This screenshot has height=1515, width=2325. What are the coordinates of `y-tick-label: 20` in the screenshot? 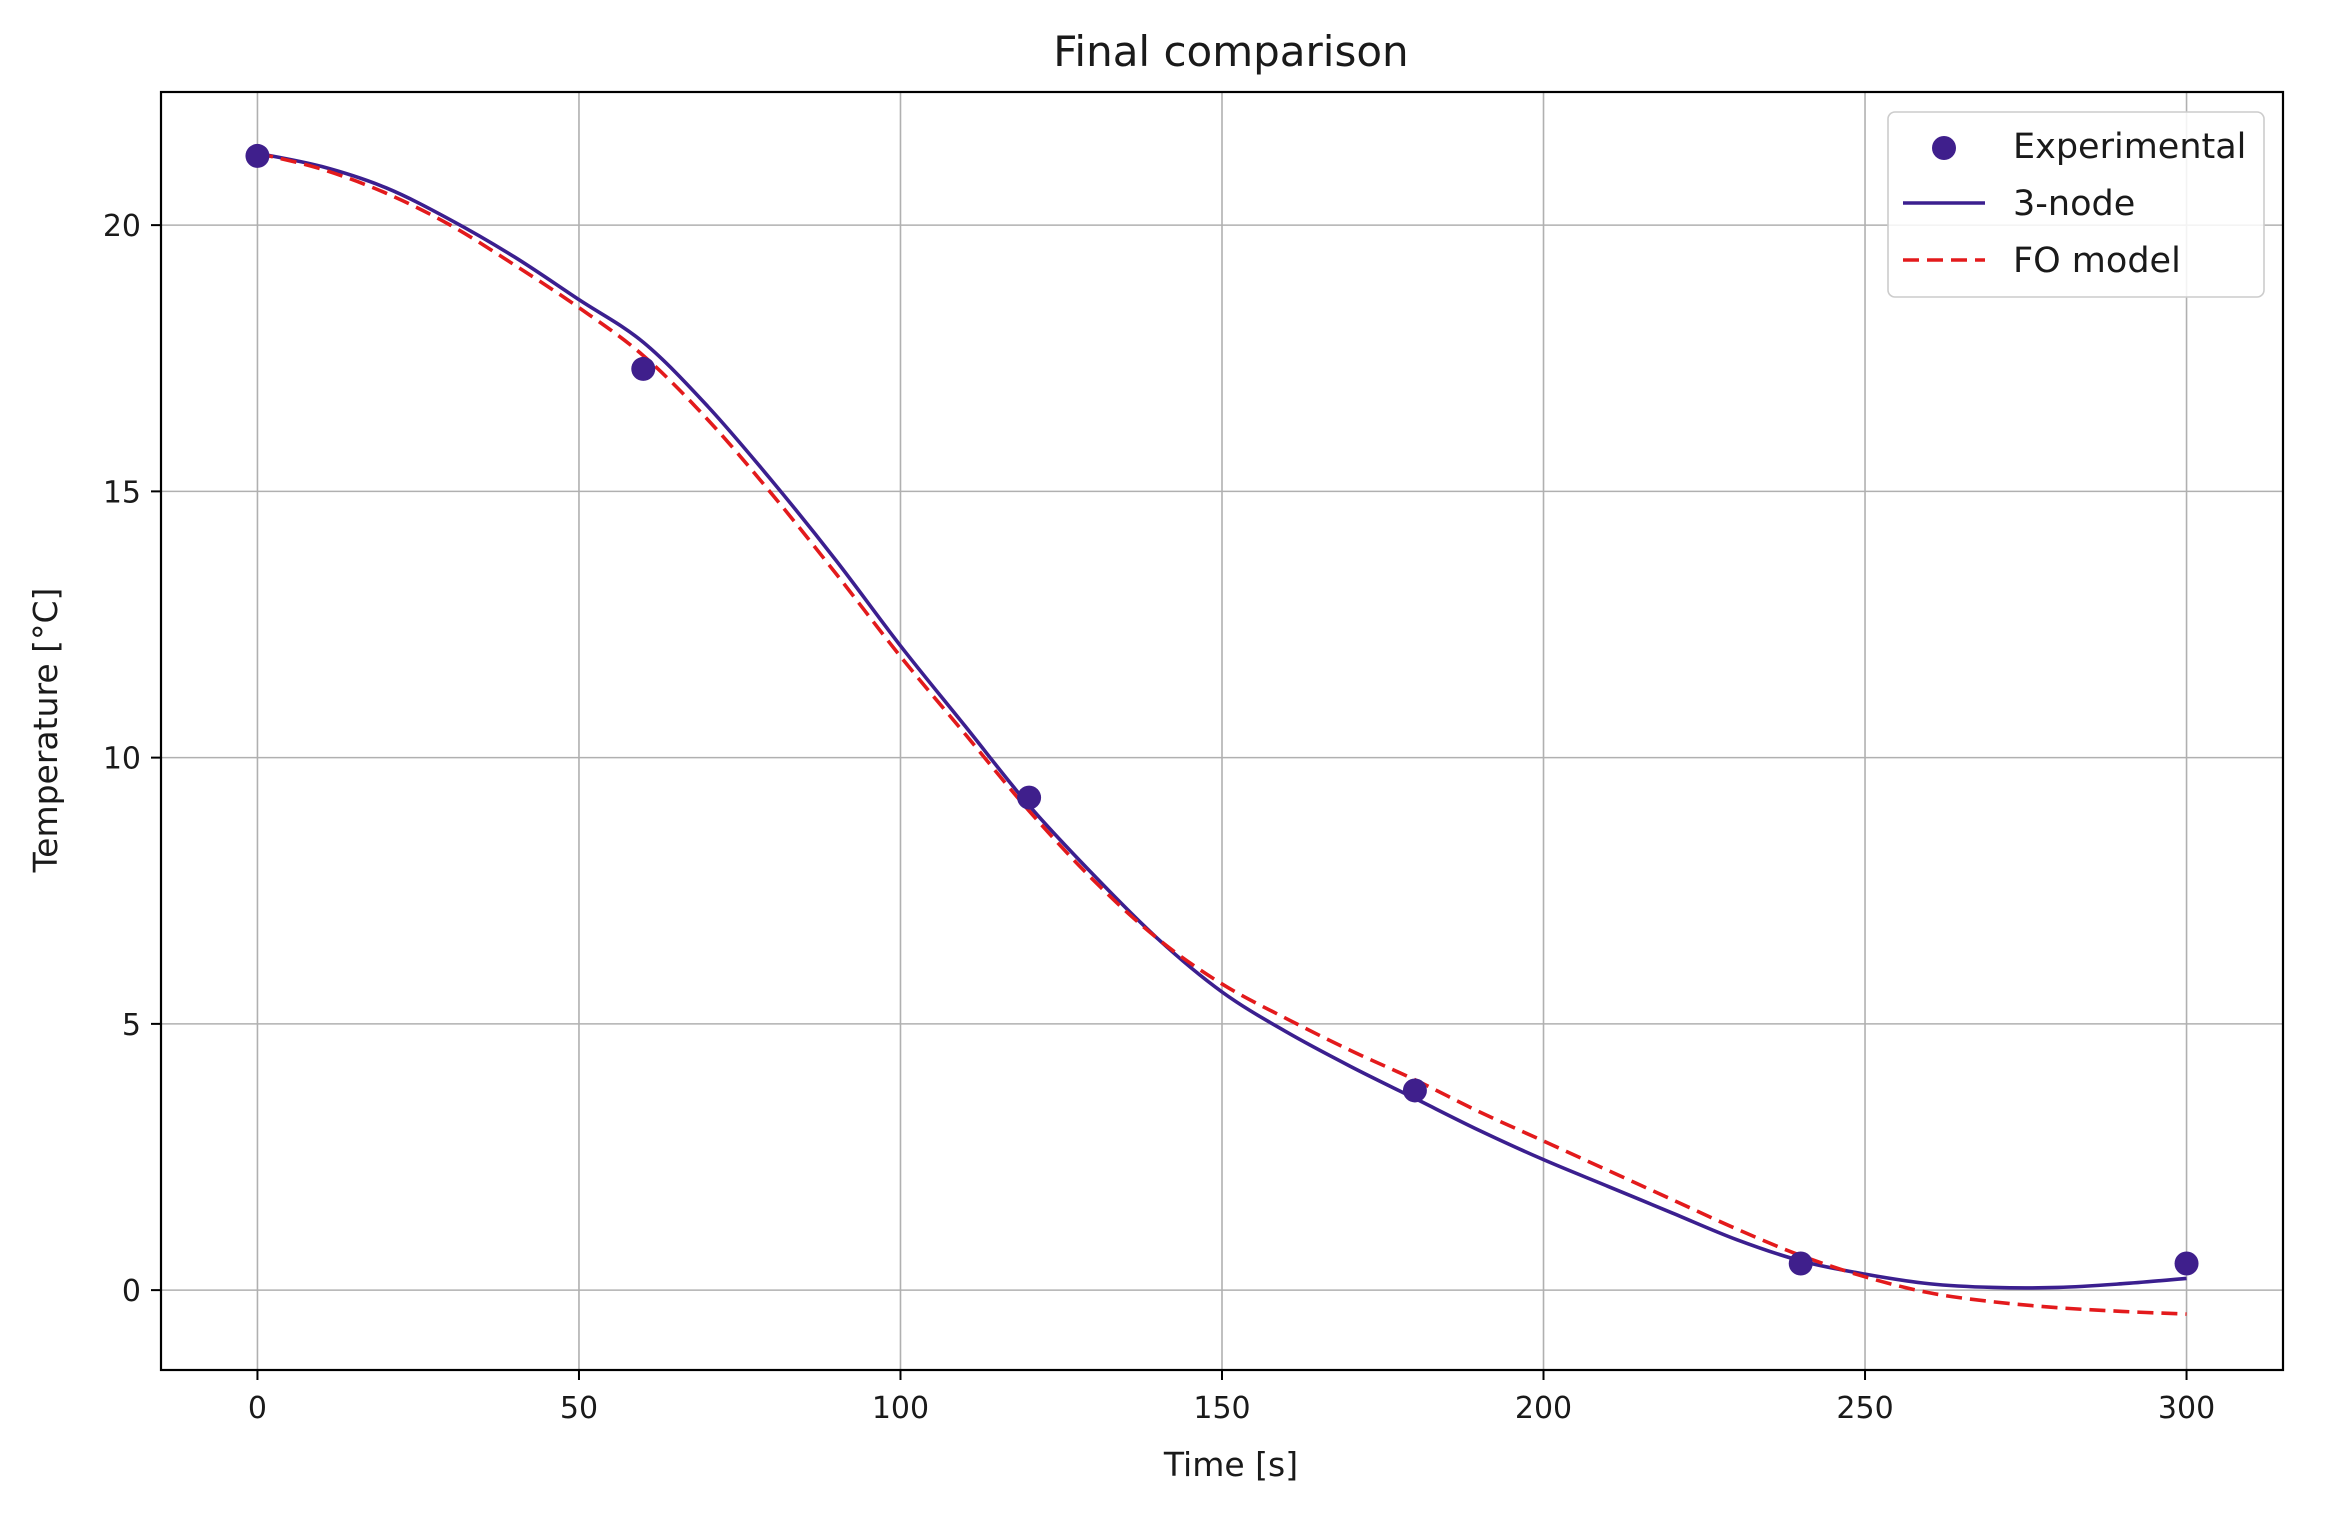 It's located at (122, 226).